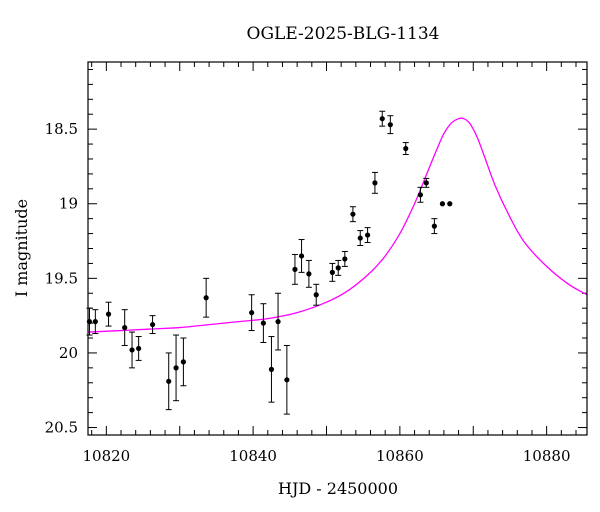  What do you see at coordinates (343, 34) in the screenshot?
I see `chart-title: OGLE-2025-BLG-1134` at bounding box center [343, 34].